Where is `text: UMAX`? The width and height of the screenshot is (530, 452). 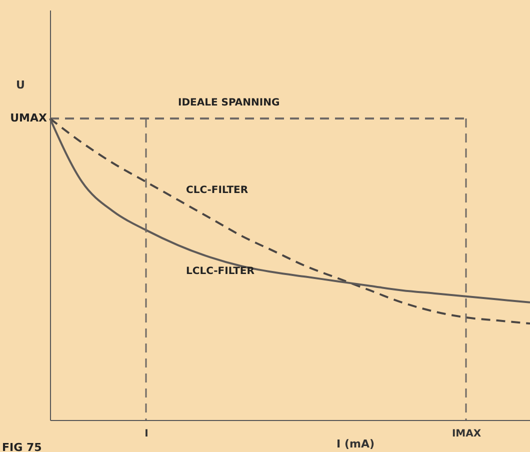 text: UMAX is located at coordinates (29, 118).